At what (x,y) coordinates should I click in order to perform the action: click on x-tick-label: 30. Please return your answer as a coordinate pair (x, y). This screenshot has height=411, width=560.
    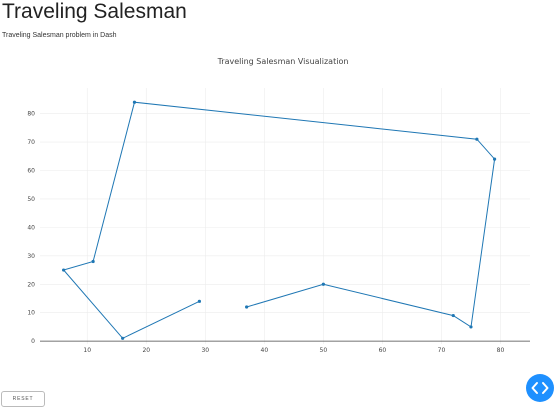
    Looking at the image, I should click on (205, 350).